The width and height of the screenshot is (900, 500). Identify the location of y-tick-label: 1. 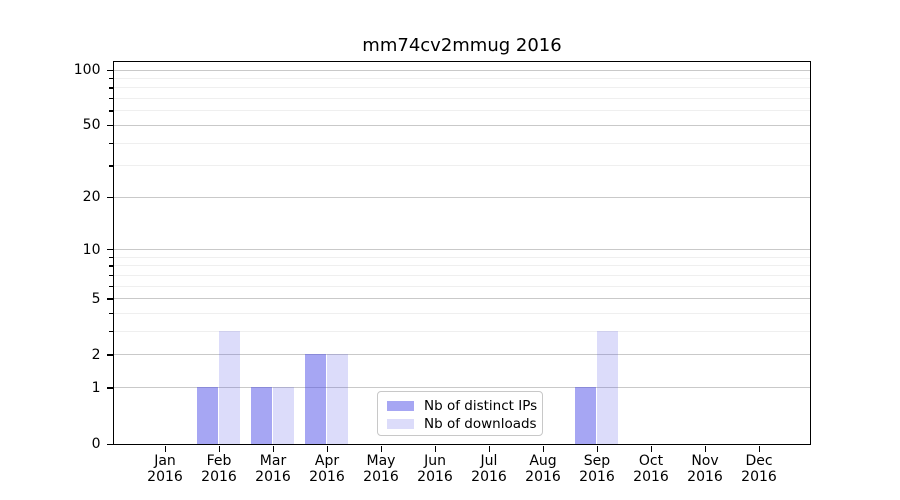
(96, 387).